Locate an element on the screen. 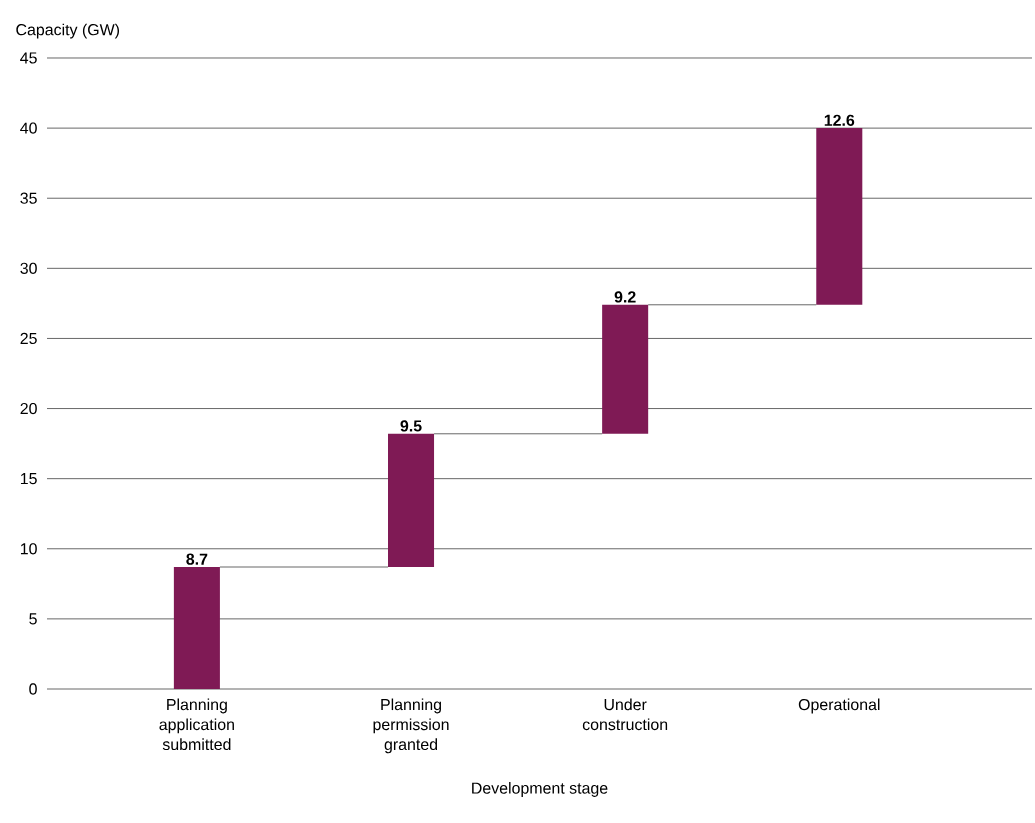  data-label: 12.6 is located at coordinates (839, 120).